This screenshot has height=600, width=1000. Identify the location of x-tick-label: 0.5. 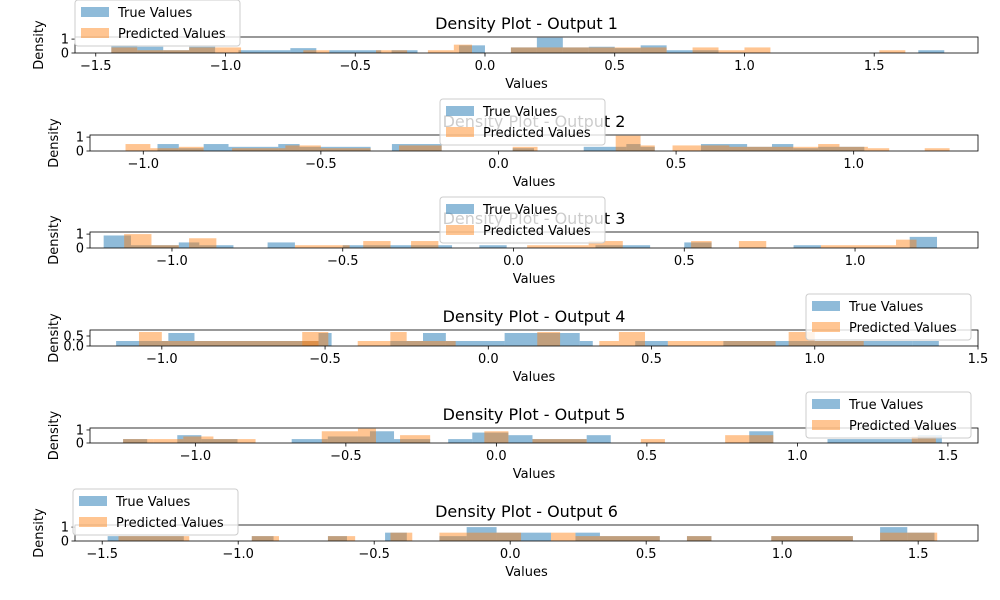
(614, 66).